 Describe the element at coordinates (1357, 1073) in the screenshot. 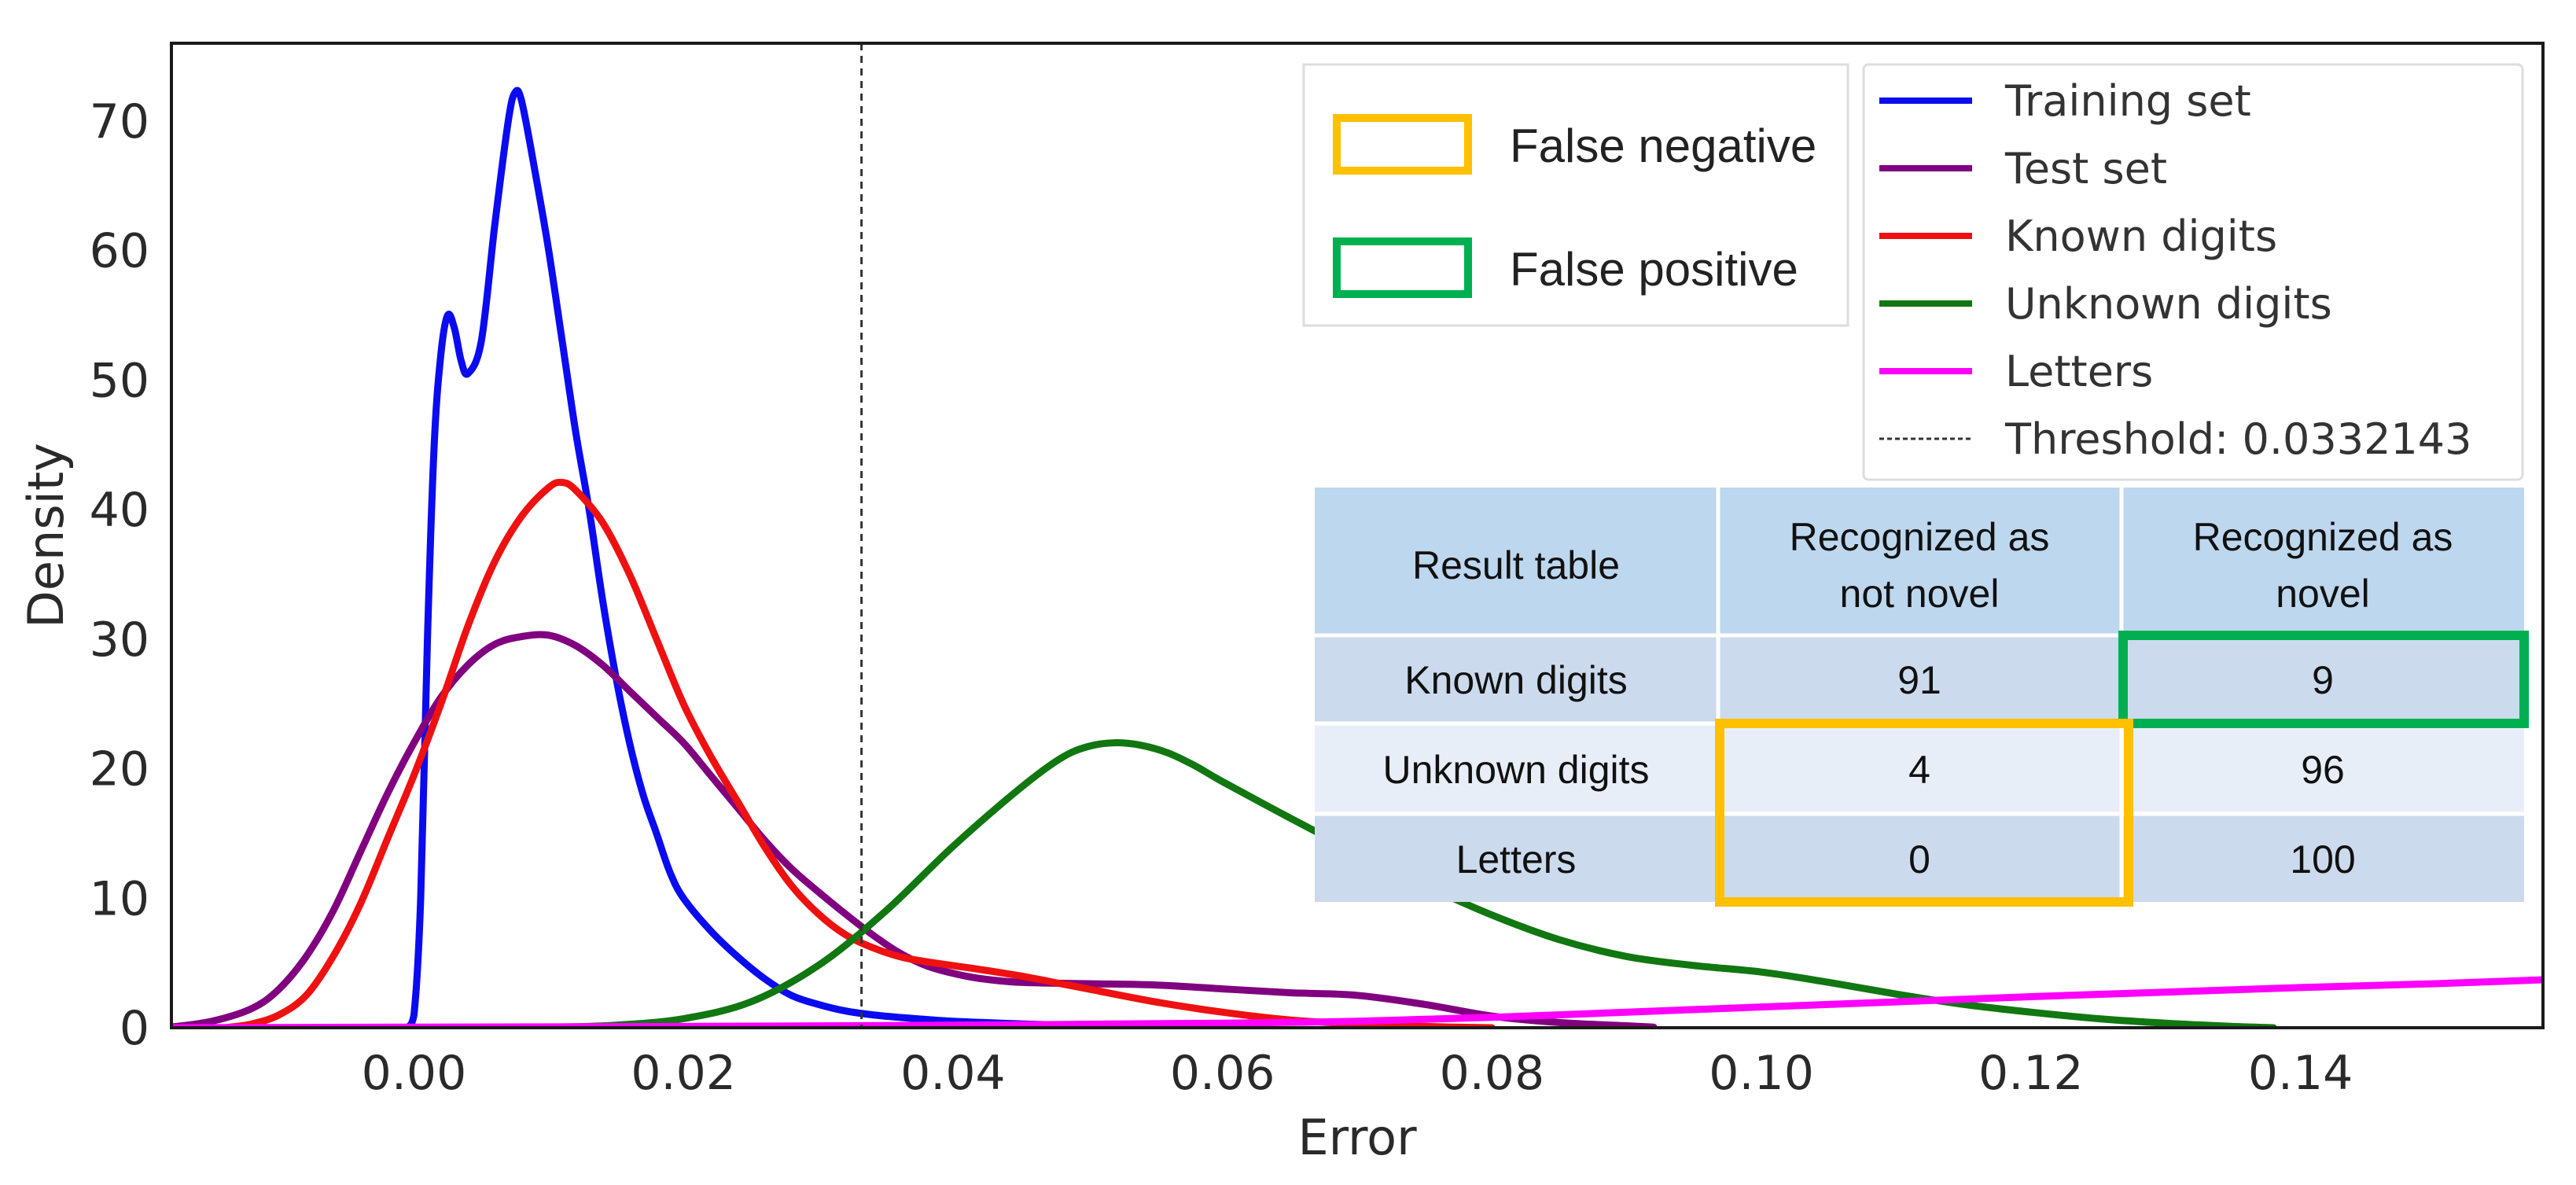

I see `x-axis-ticks: 0.00 0.02 0.04 0.06 0.08 0.10 0.12 0.14` at that location.